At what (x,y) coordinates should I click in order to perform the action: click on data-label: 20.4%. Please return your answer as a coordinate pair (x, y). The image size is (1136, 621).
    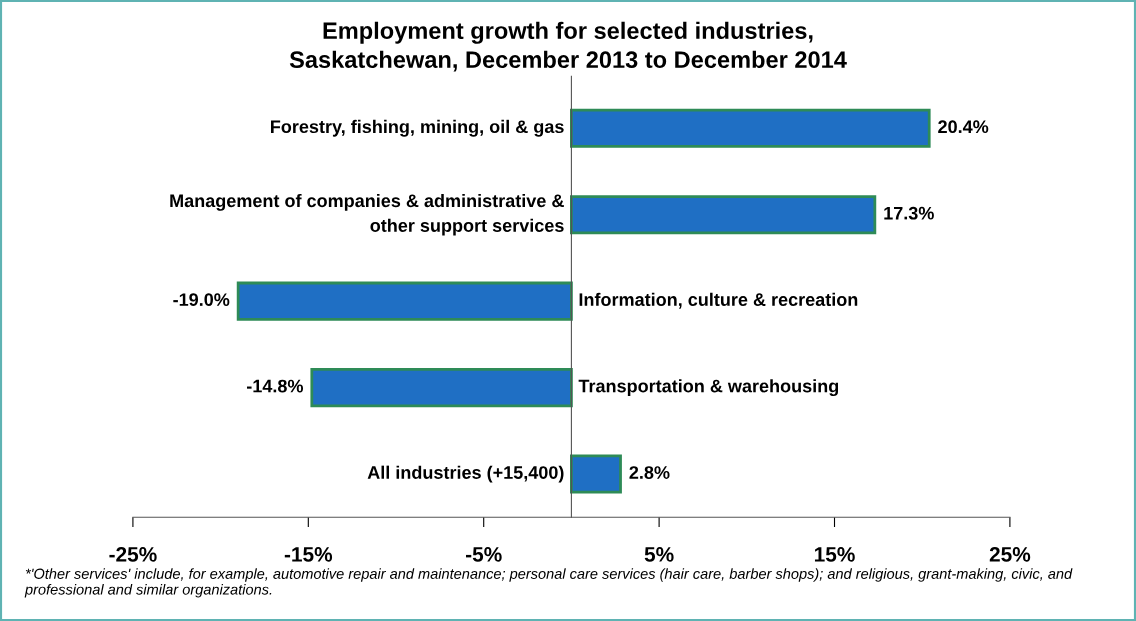
    Looking at the image, I should click on (963, 127).